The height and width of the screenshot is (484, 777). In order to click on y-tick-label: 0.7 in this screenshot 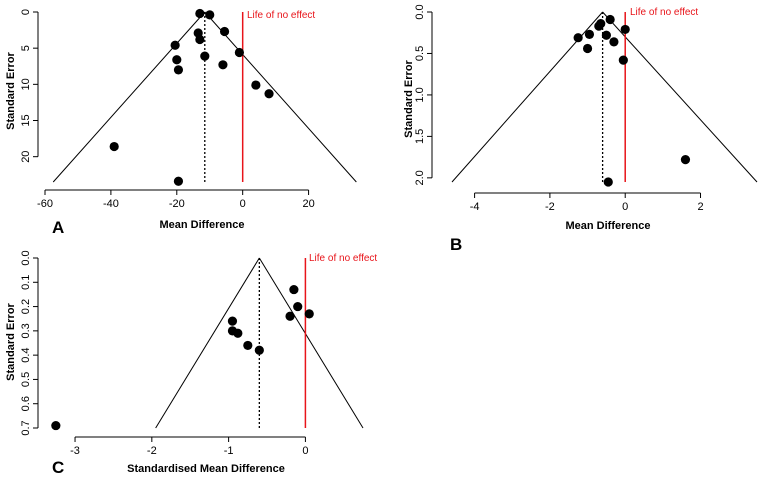, I will do `click(26, 427)`.